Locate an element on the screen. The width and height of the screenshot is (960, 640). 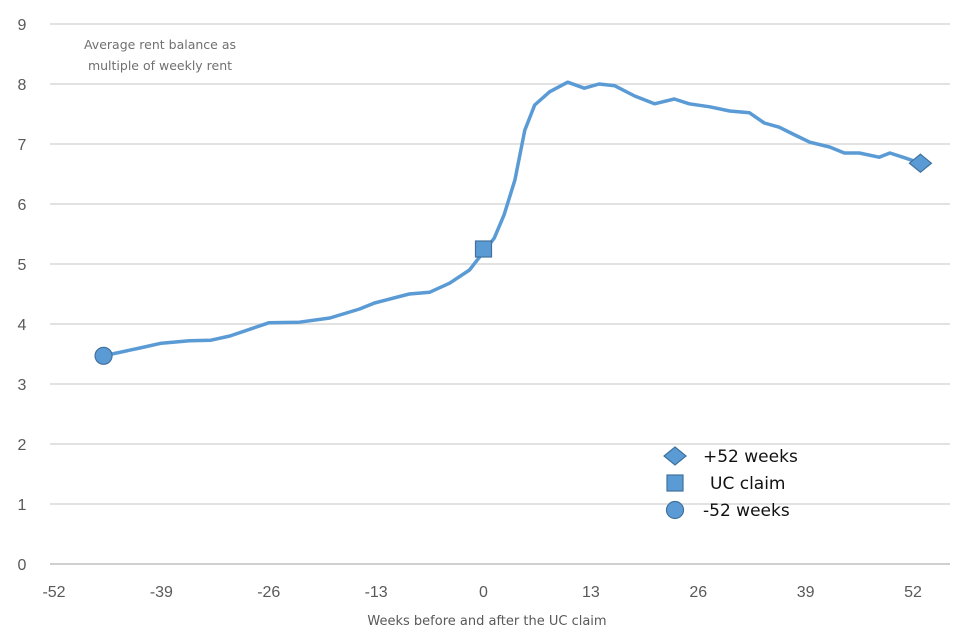
annotation-line-1: Average rent balance as is located at coordinates (160, 44).